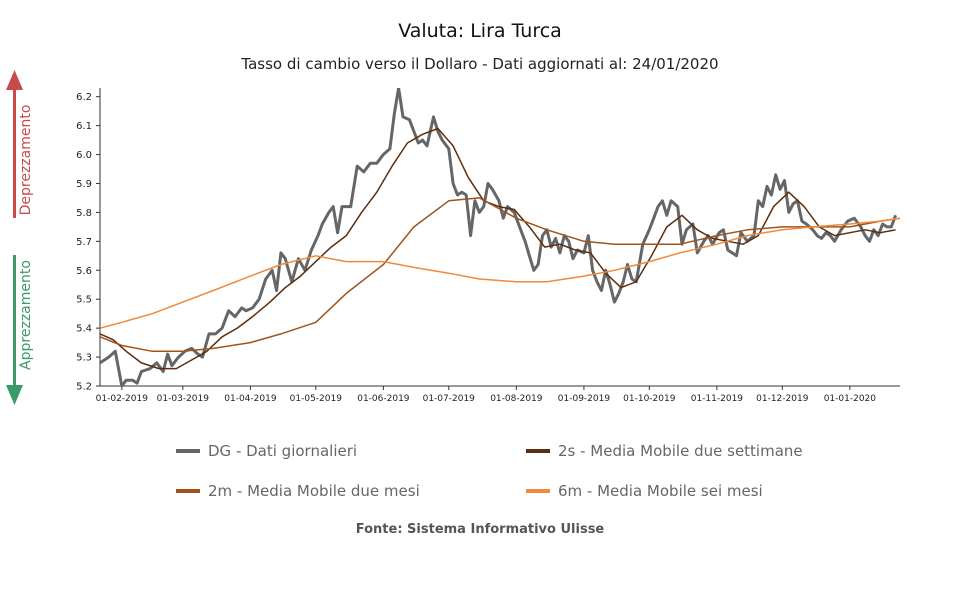  Describe the element at coordinates (84, 97) in the screenshot. I see `y-tick-label: 6.2` at that location.